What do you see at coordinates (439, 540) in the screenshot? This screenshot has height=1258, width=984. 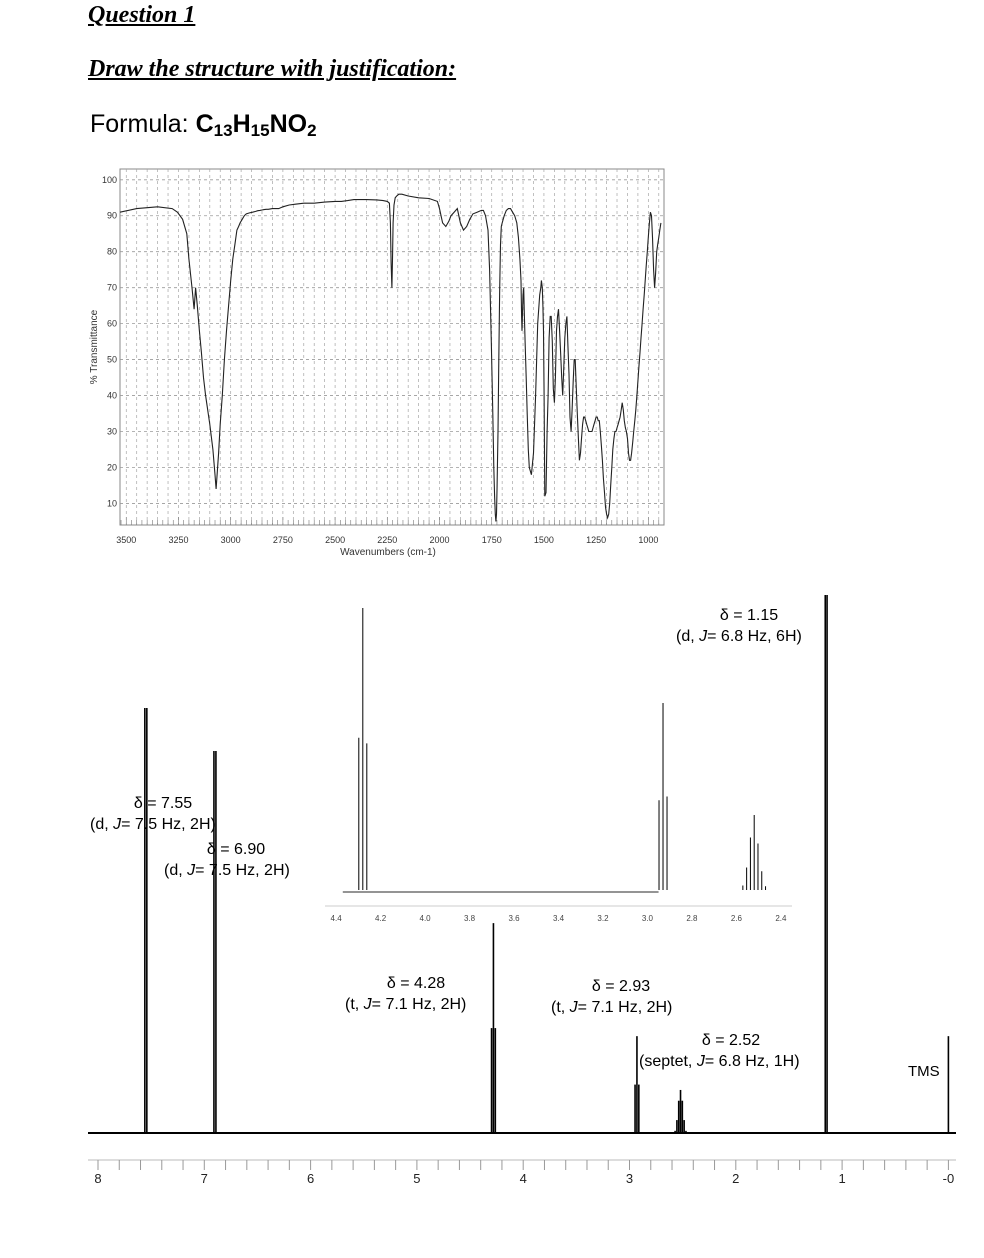 I see `ir-xtick-label: 2000` at bounding box center [439, 540].